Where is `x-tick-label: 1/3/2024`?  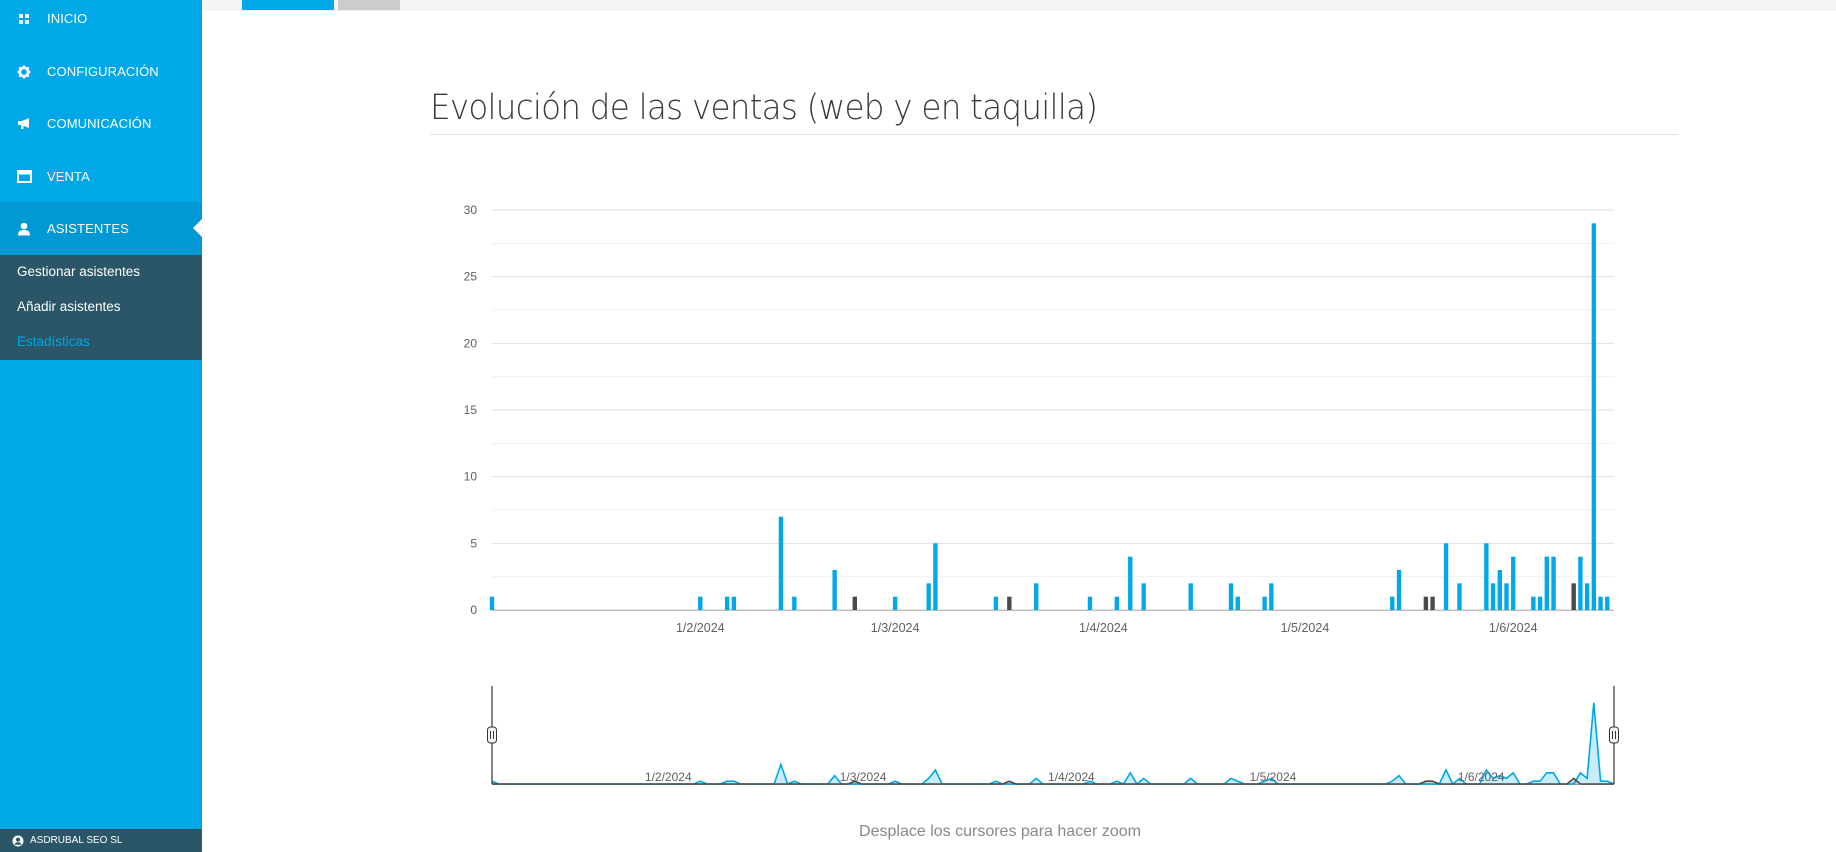
x-tick-label: 1/3/2024 is located at coordinates (895, 628).